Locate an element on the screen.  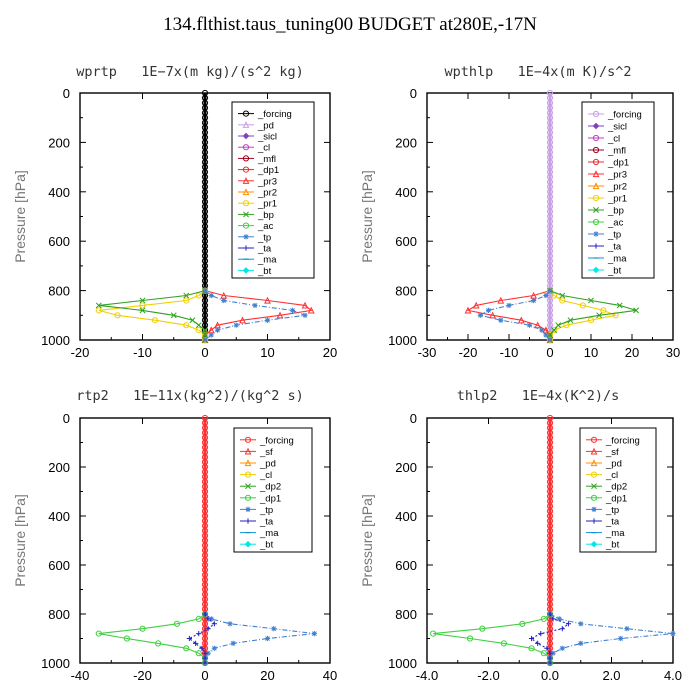
series-line is located at coordinates (508, 315).